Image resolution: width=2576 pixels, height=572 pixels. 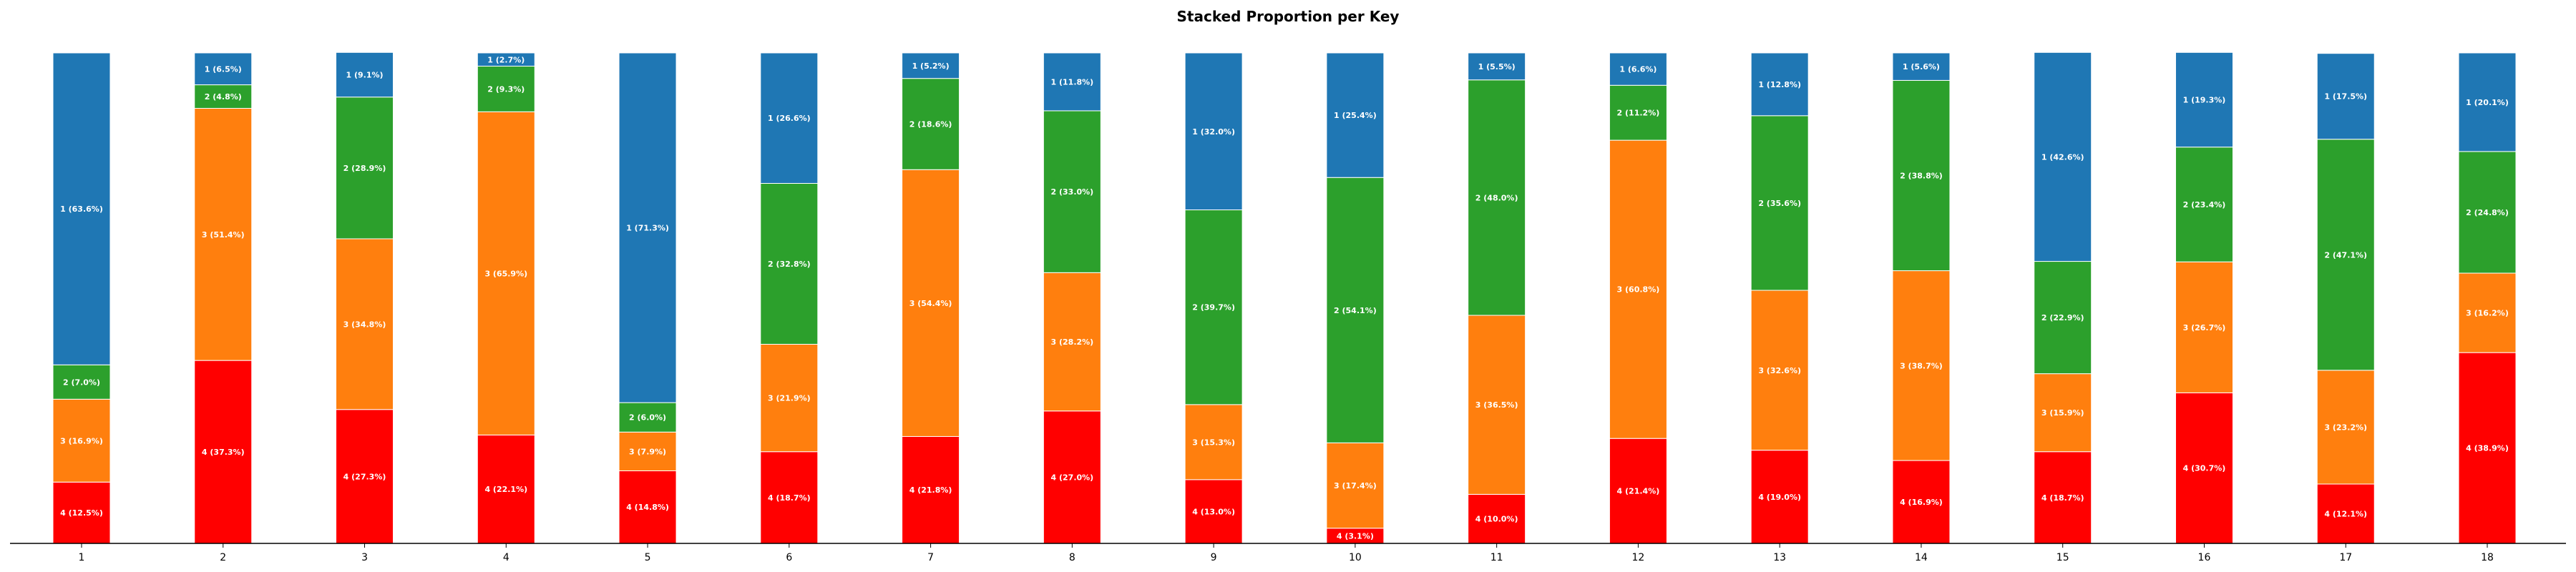 I want to click on segment-label-6-4: 4 (18.7%), so click(x=789, y=498).